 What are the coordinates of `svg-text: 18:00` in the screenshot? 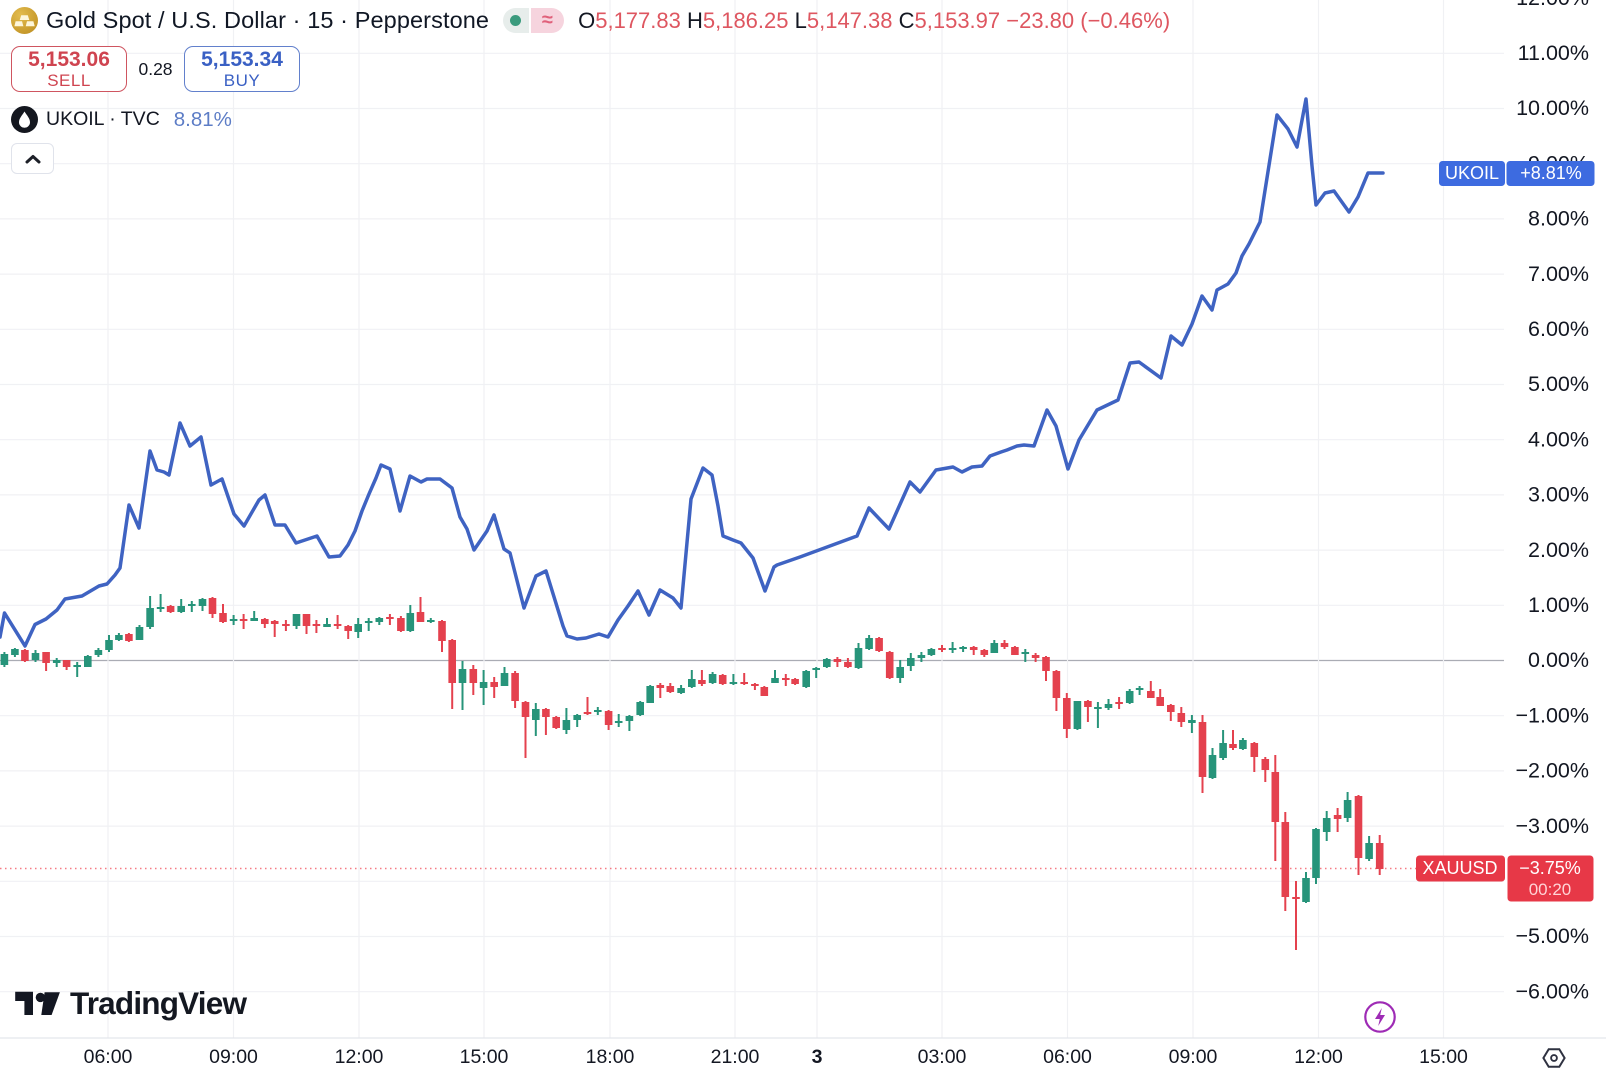 It's located at (610, 1057).